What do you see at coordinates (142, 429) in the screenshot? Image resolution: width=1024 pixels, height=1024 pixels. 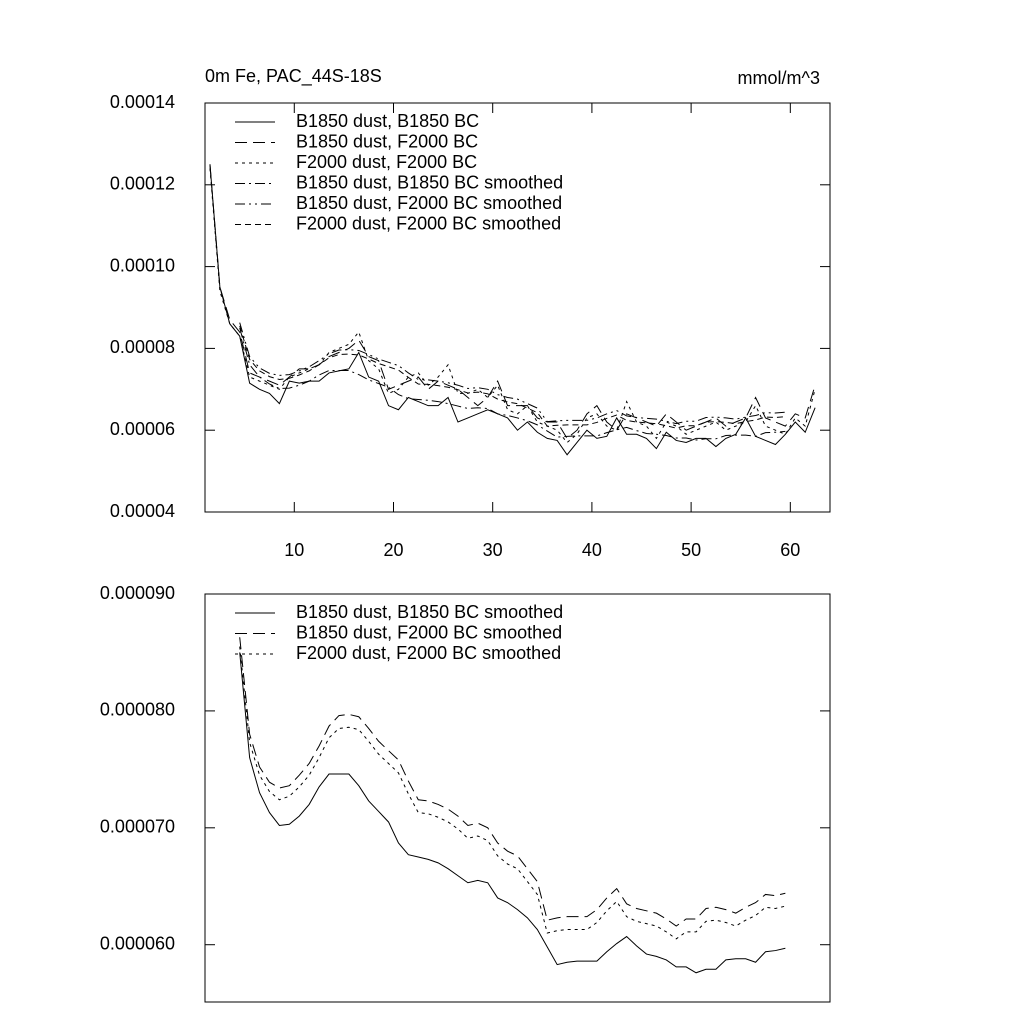 I see `y-tick-label: 0.00006` at bounding box center [142, 429].